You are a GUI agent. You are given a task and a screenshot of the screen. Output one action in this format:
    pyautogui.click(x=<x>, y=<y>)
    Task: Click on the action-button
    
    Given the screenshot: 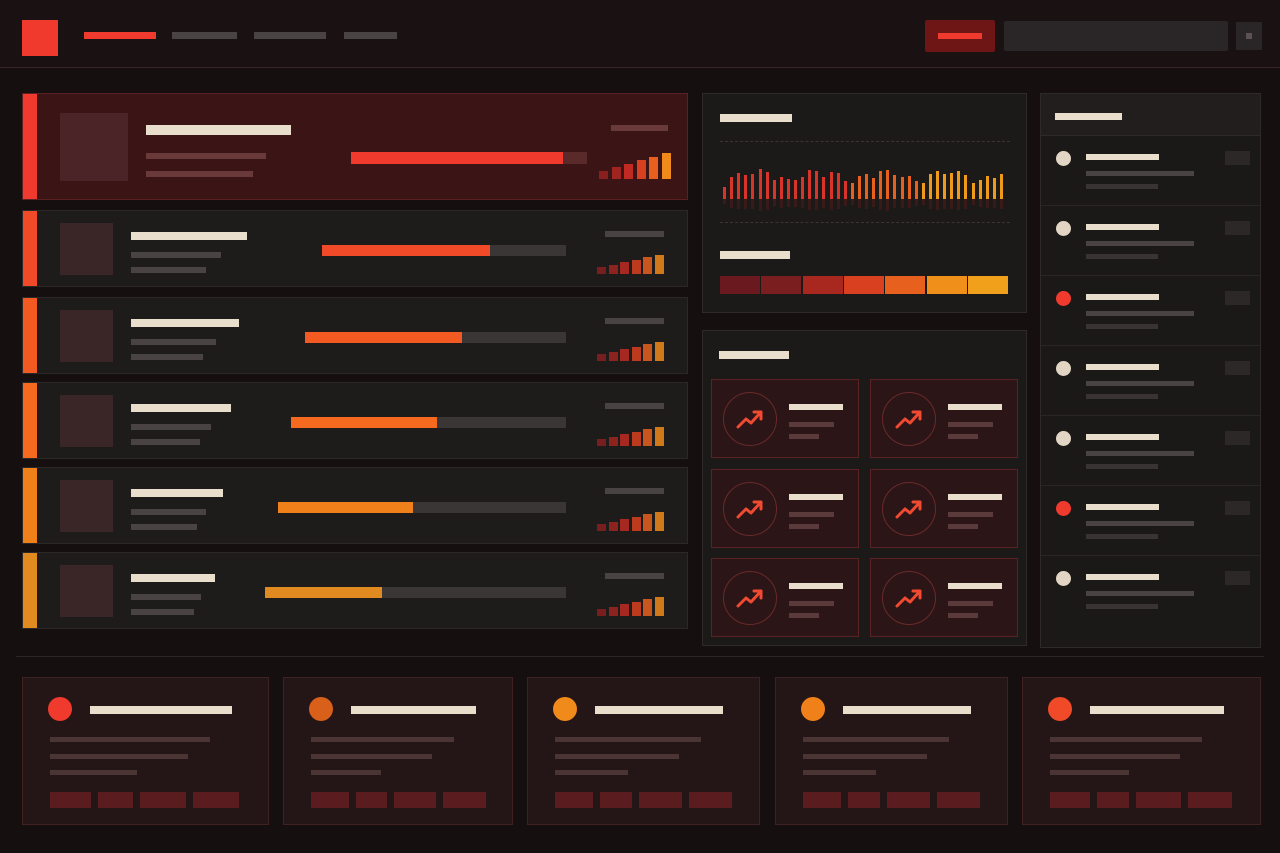 What is the action you would take?
    pyautogui.click(x=960, y=36)
    